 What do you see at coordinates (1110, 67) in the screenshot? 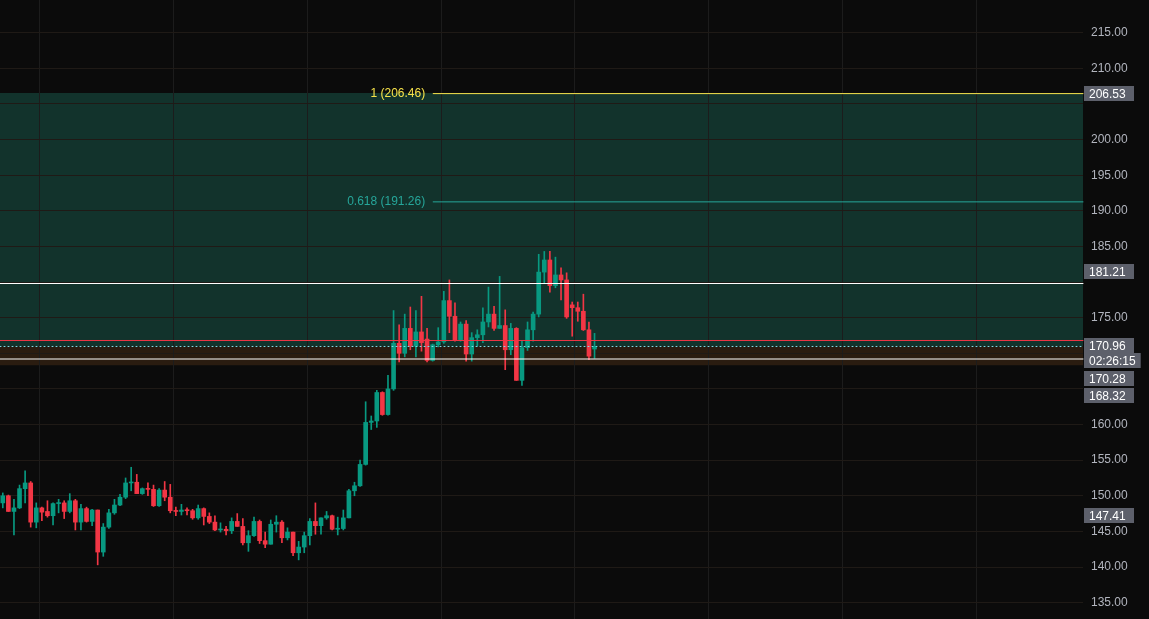
I see `y-tick-label: 210.00` at bounding box center [1110, 67].